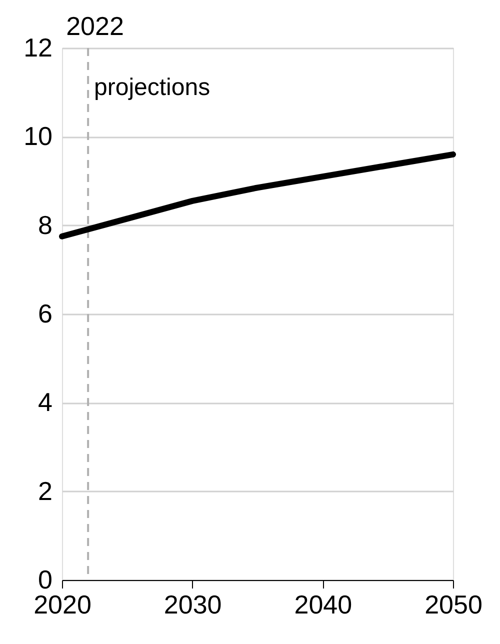 This screenshot has height=644, width=500. I want to click on y-tick-label: 10, so click(38, 136).